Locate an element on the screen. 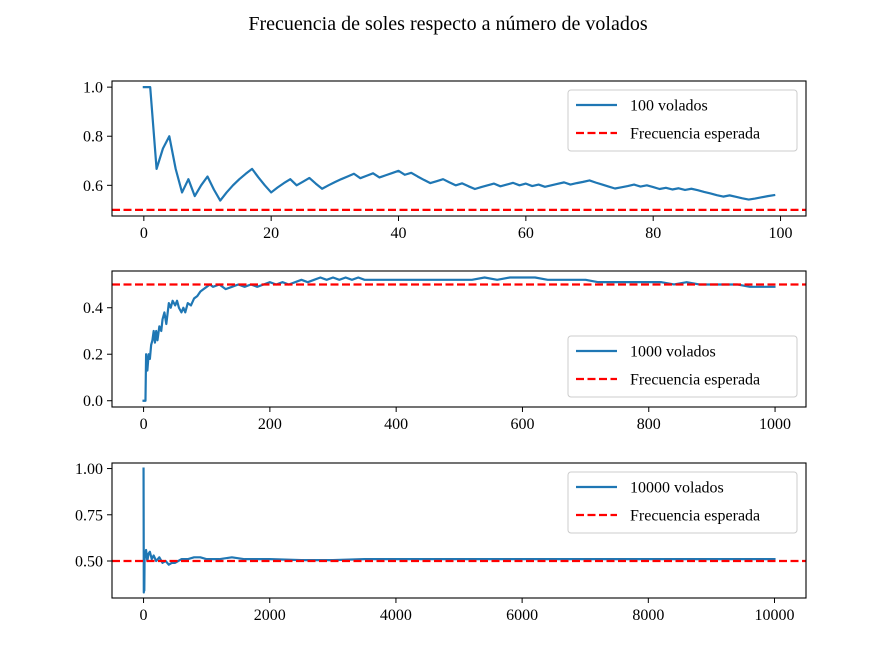  legend-label: 1000 volados is located at coordinates (673, 352).